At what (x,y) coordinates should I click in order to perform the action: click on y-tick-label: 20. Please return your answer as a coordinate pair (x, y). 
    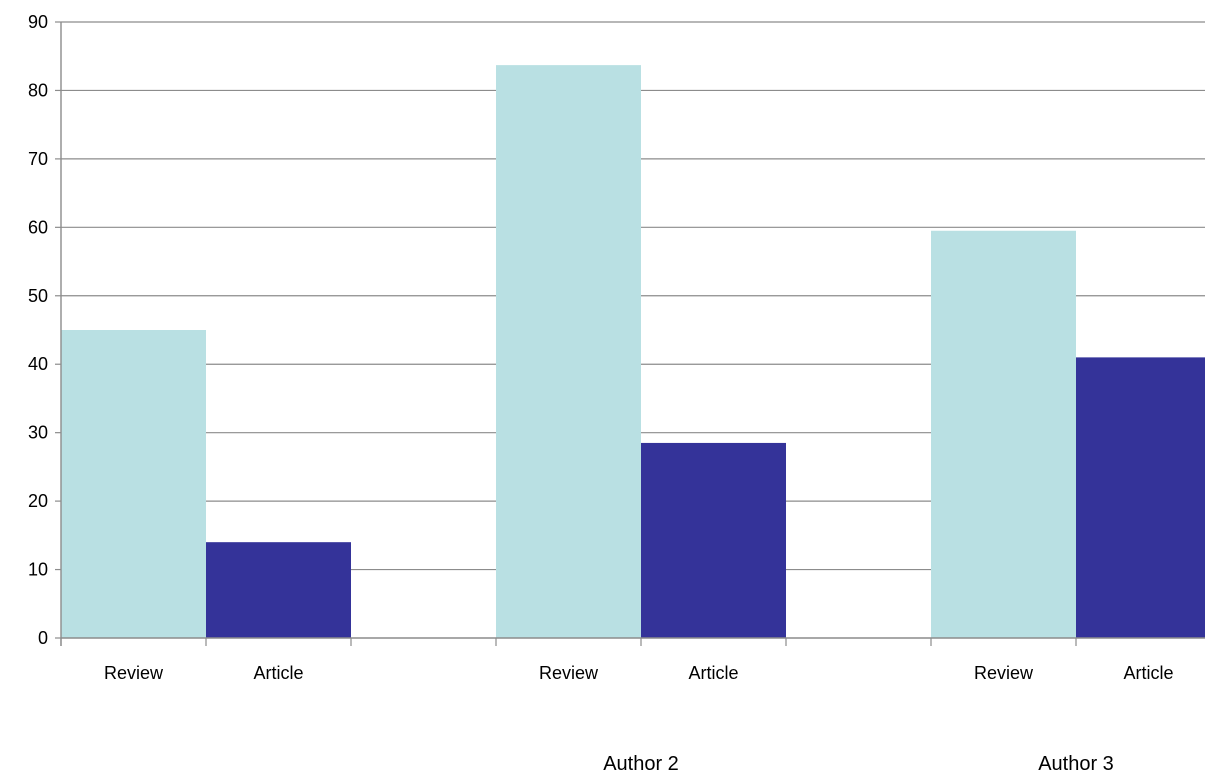
    Looking at the image, I should click on (38, 501).